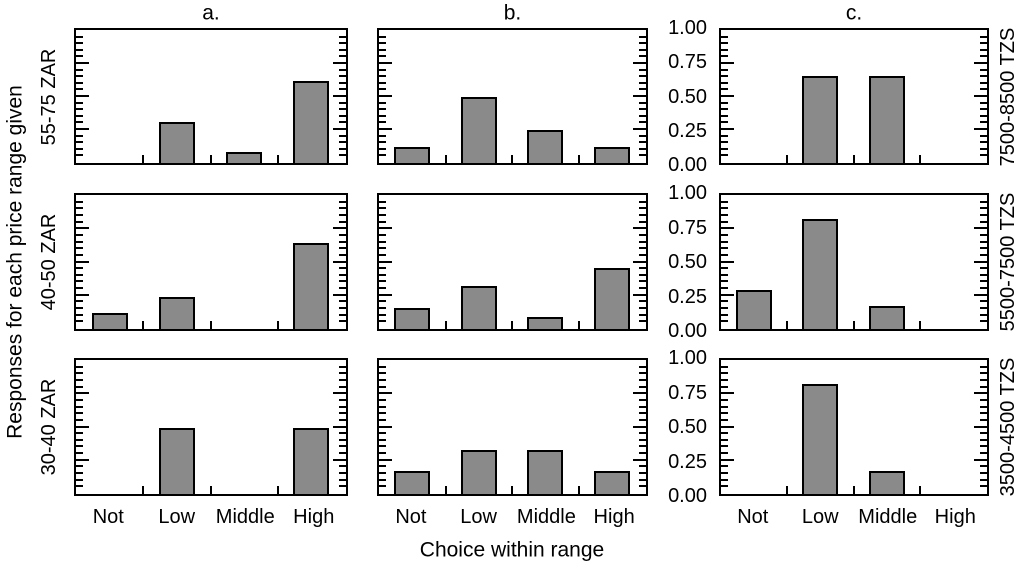 This screenshot has width=1024, height=568. I want to click on row-right-label: 3500-4500 TZS, so click(1008, 427).